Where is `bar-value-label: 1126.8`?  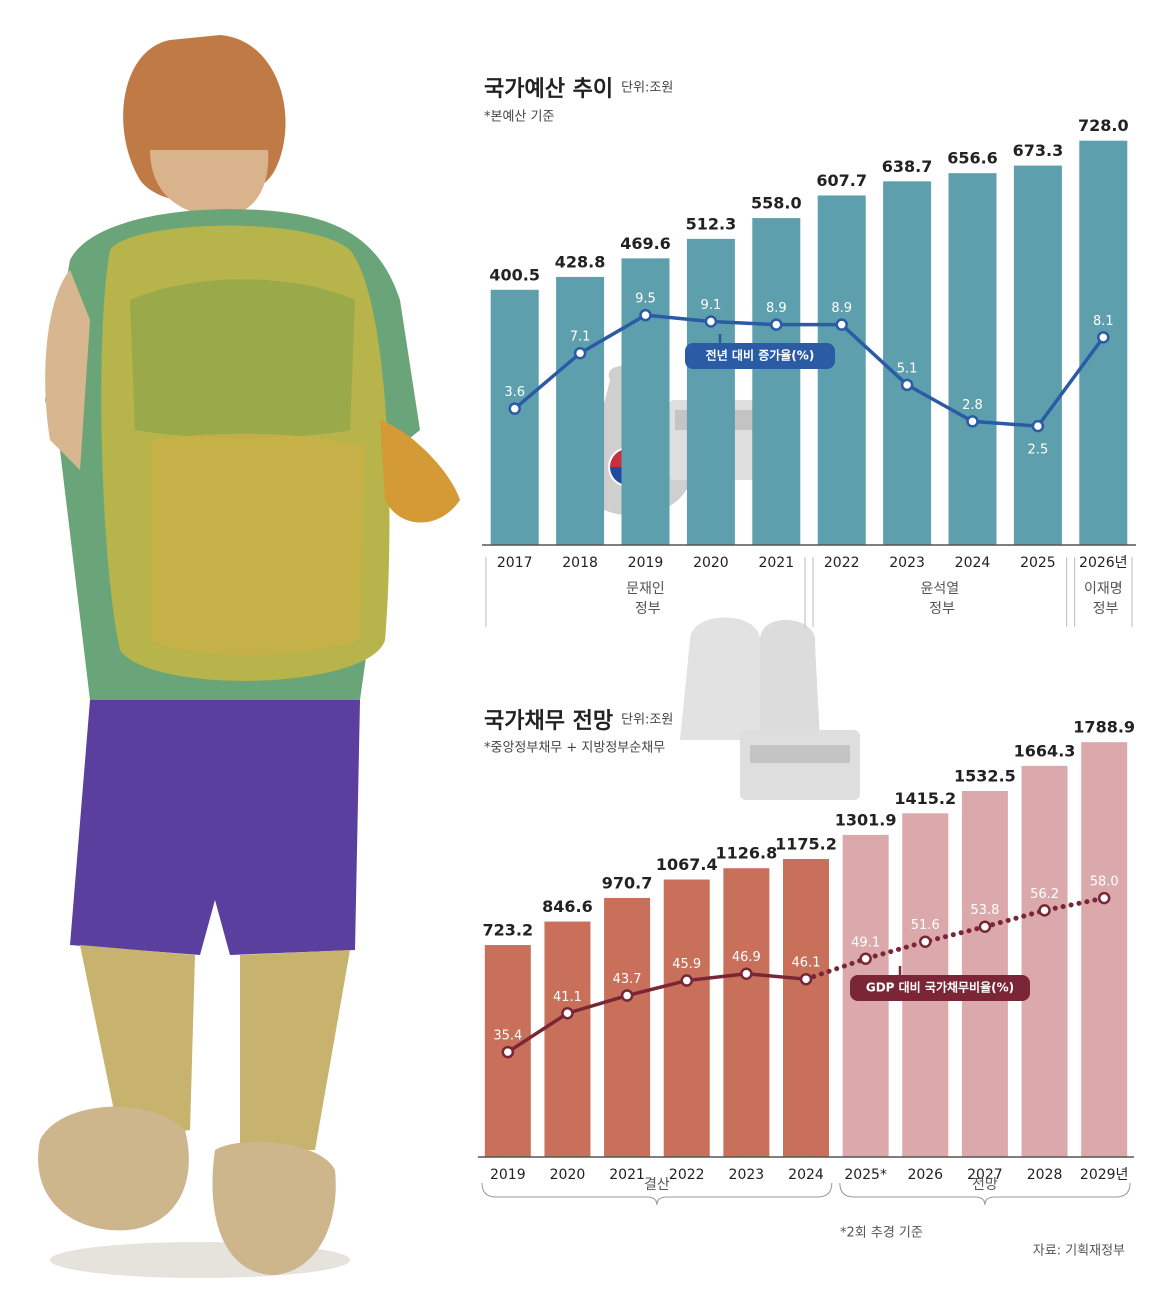 bar-value-label: 1126.8 is located at coordinates (746, 853).